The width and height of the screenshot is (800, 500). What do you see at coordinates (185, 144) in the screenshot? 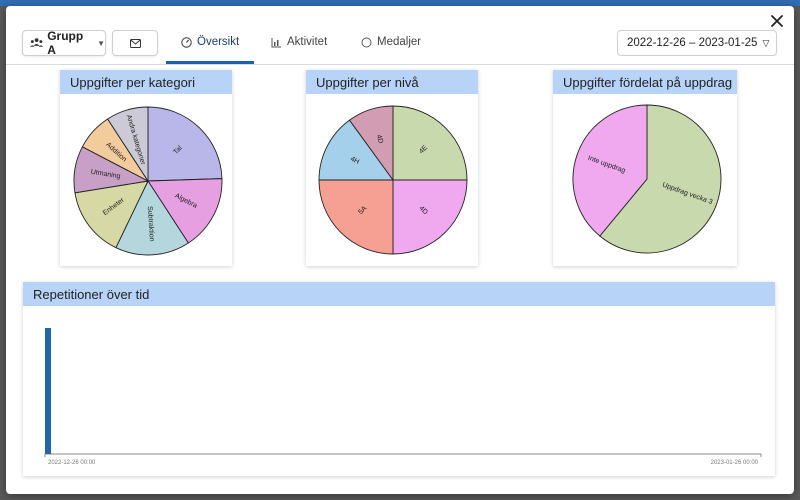
I see `pie-slice-tal` at bounding box center [185, 144].